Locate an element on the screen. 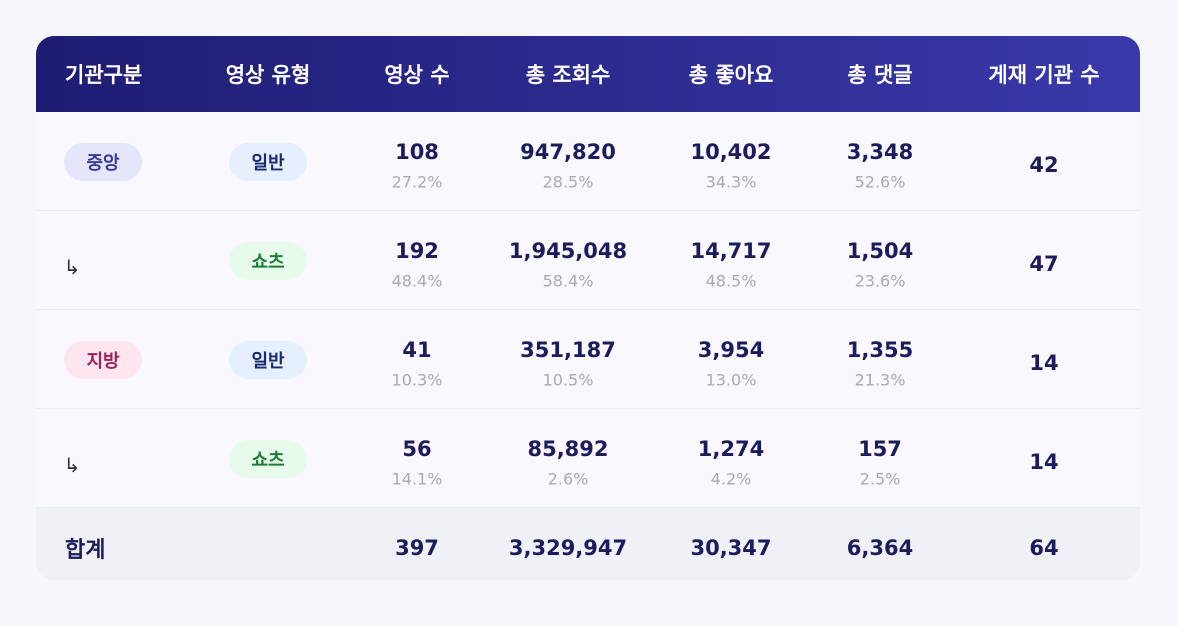 The width and height of the screenshot is (1178, 626). cell-share: 48.4% is located at coordinates (417, 281).